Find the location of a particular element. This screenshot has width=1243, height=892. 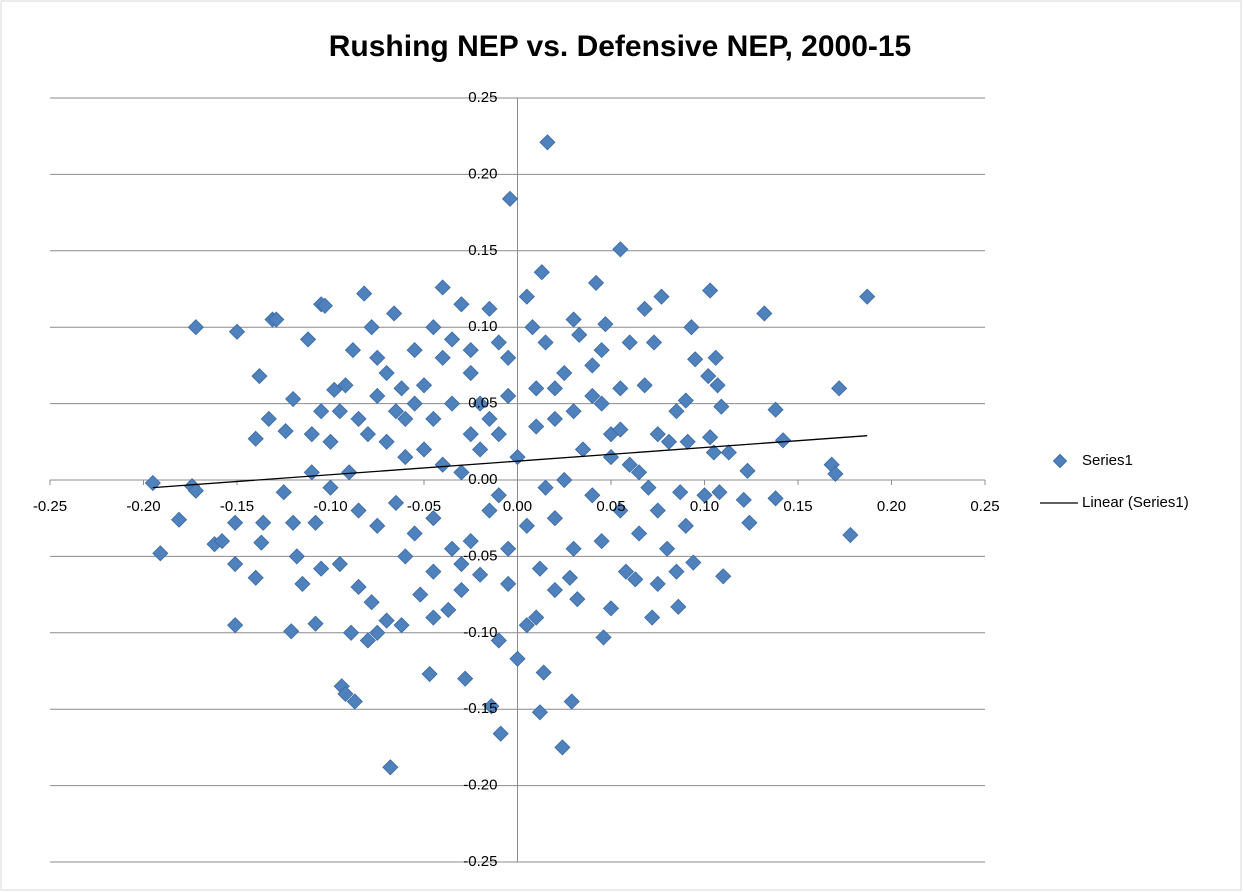

y-tick-label: 0.05 is located at coordinates (482, 403).